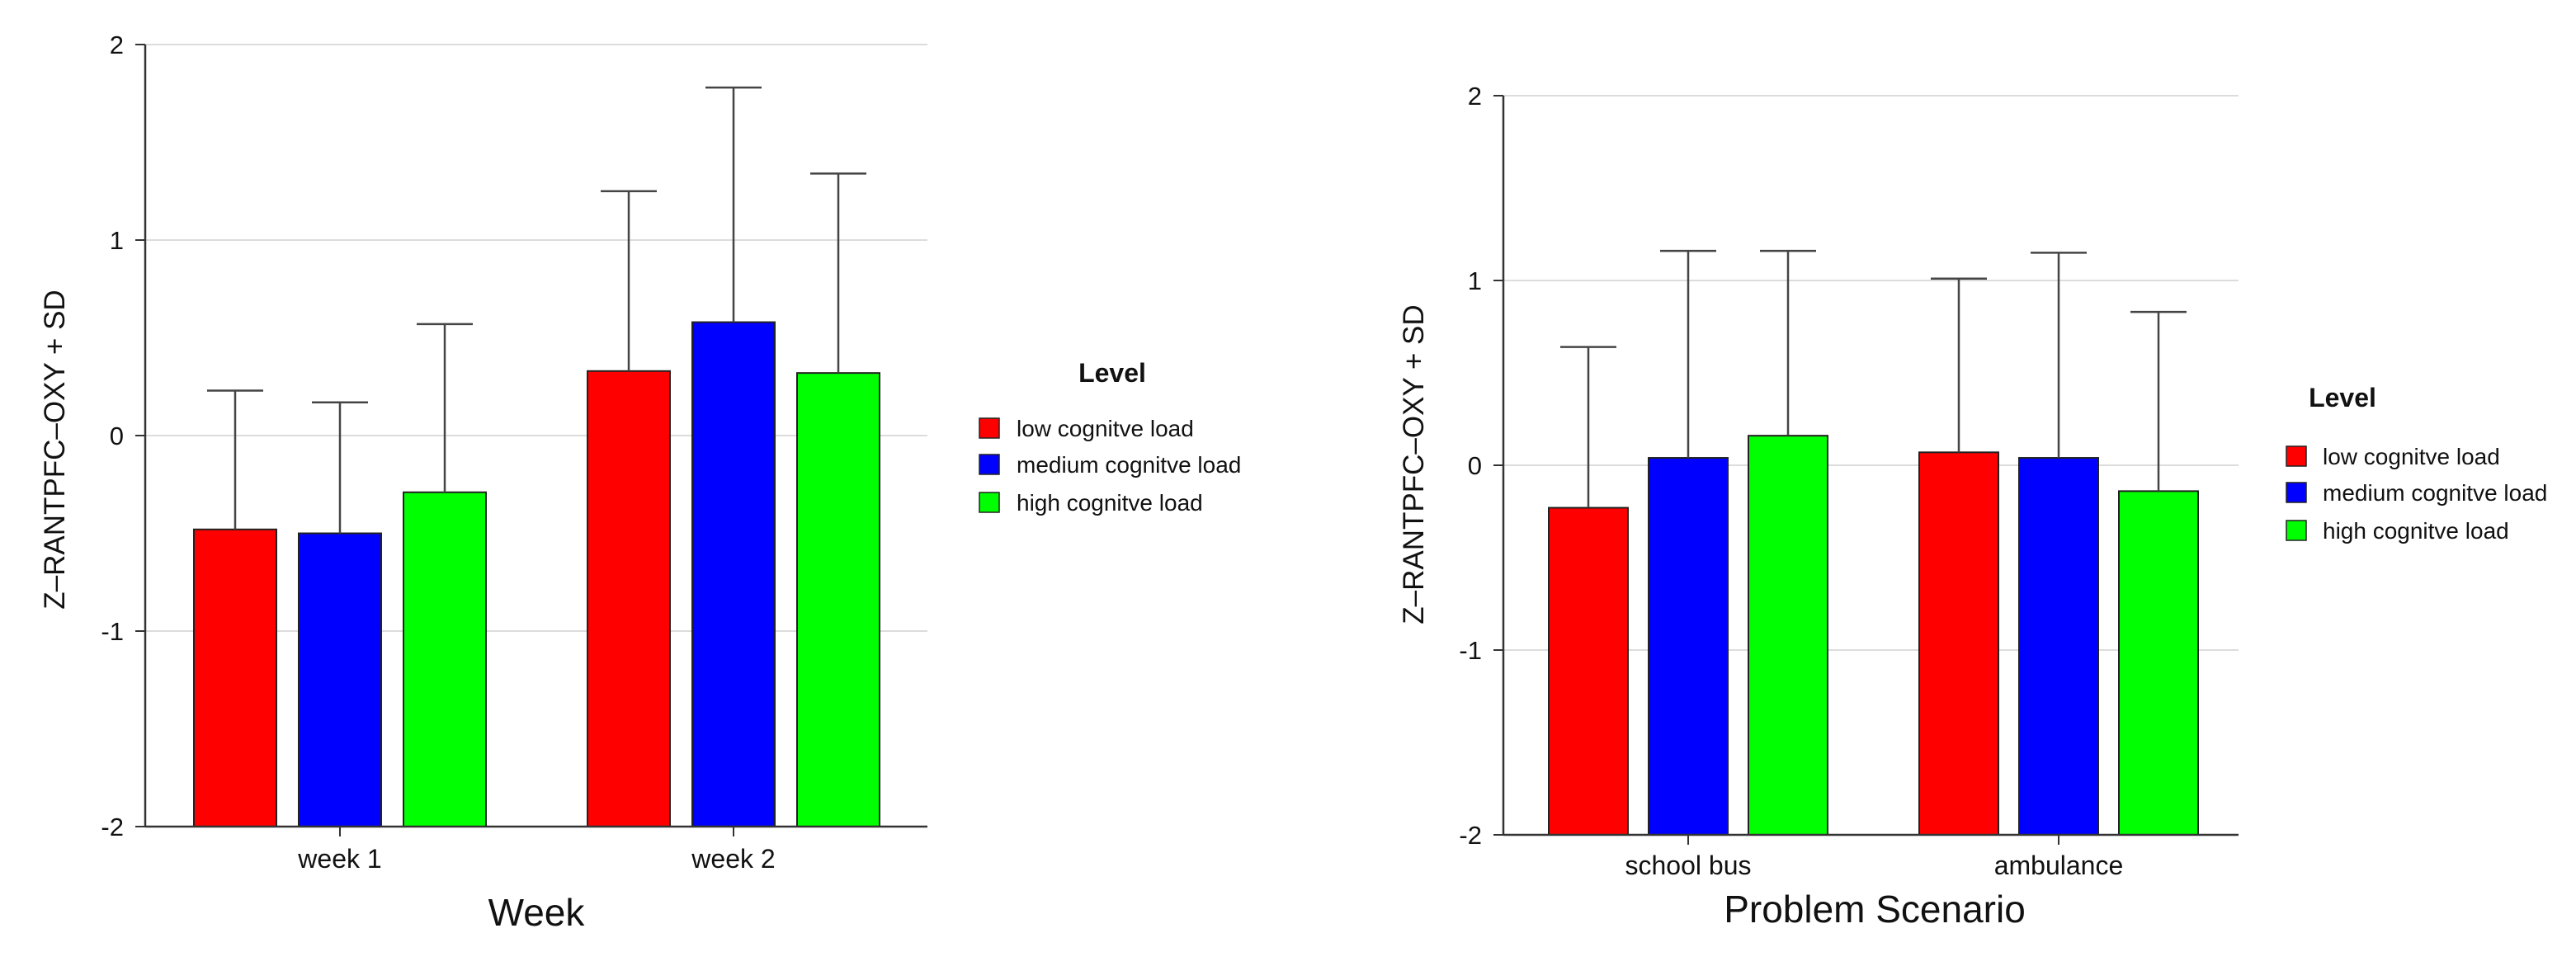  Describe the element at coordinates (537, 913) in the screenshot. I see `x-axis-title: Week` at that location.